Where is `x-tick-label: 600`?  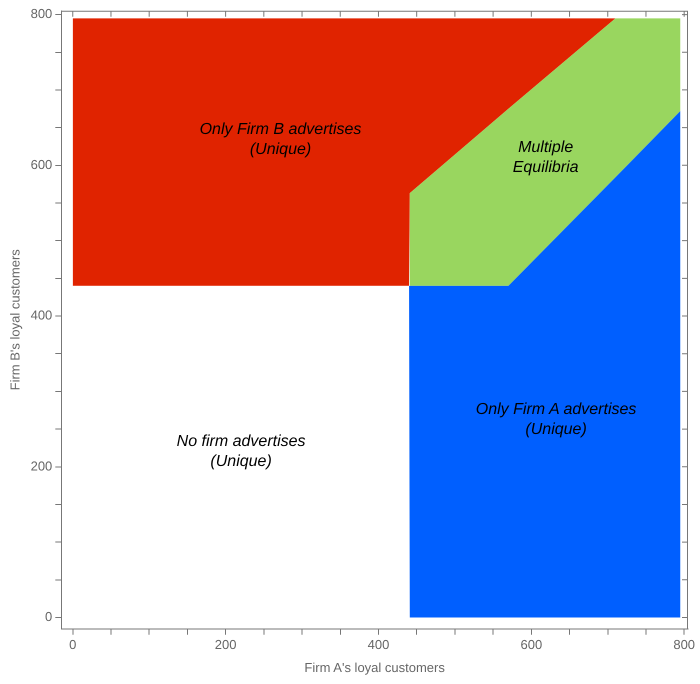 x-tick-label: 600 is located at coordinates (531, 644).